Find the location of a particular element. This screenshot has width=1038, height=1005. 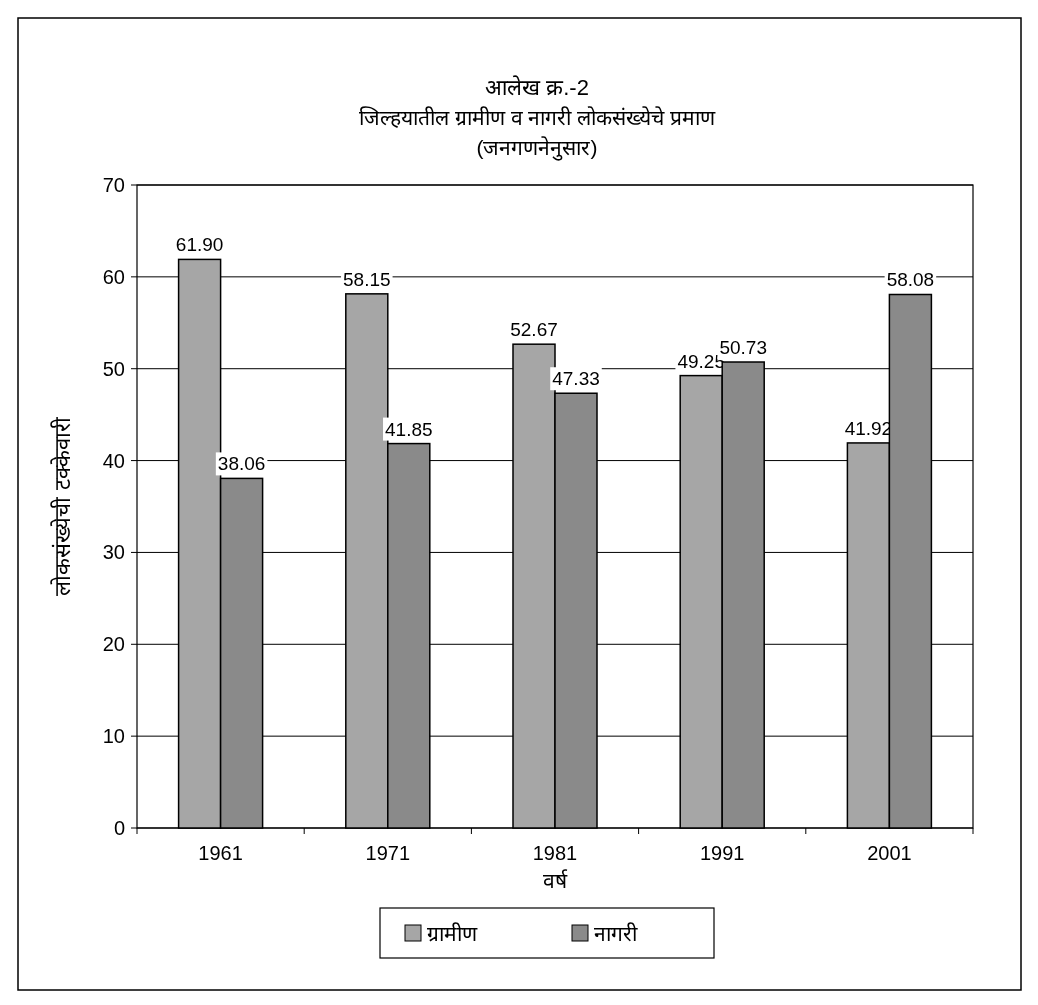

data-label: 47.33 is located at coordinates (576, 379).